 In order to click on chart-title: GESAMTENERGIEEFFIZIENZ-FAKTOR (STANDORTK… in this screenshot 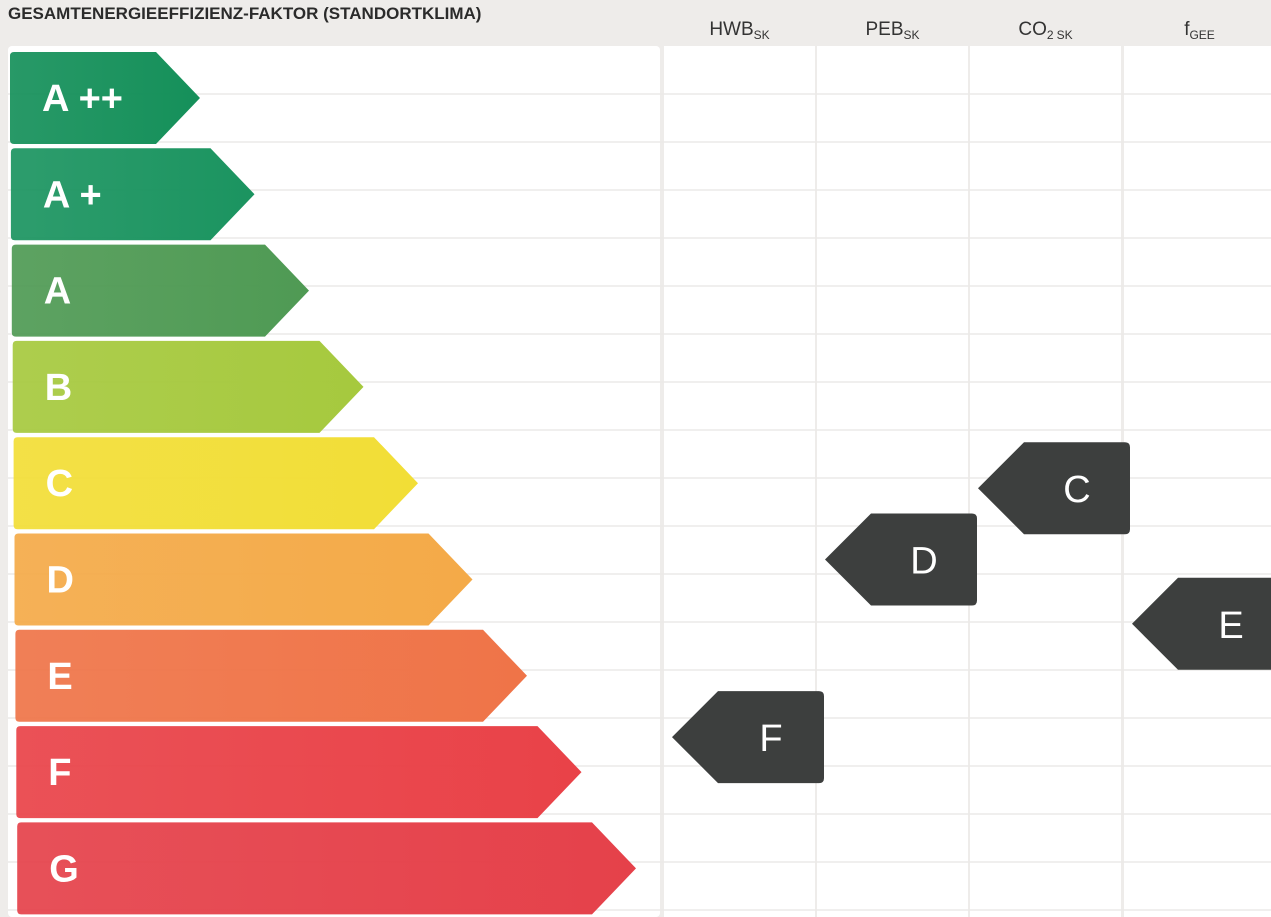, I will do `click(244, 13)`.